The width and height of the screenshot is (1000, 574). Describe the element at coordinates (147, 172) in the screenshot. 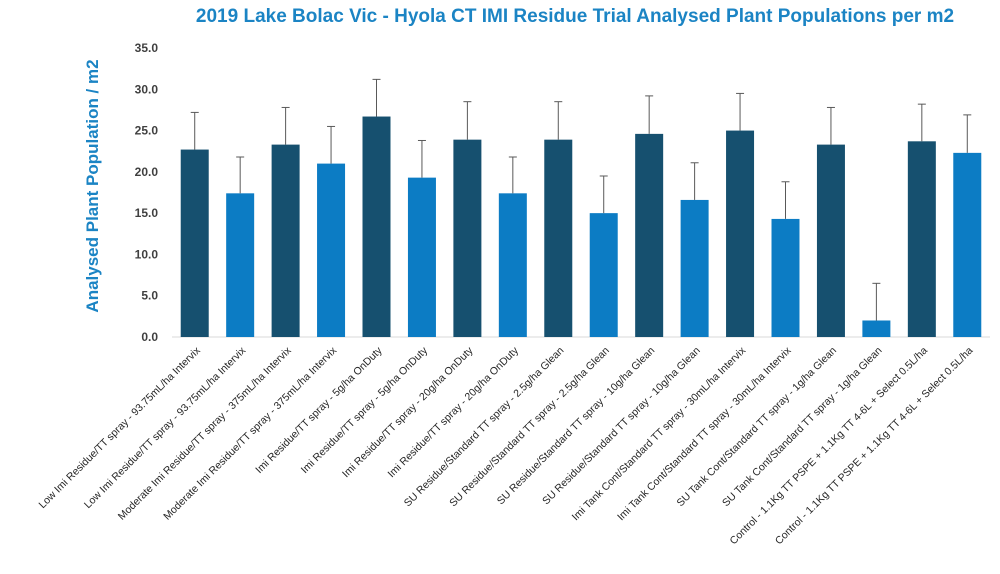

I see `y-tick-label: 20.0` at that location.